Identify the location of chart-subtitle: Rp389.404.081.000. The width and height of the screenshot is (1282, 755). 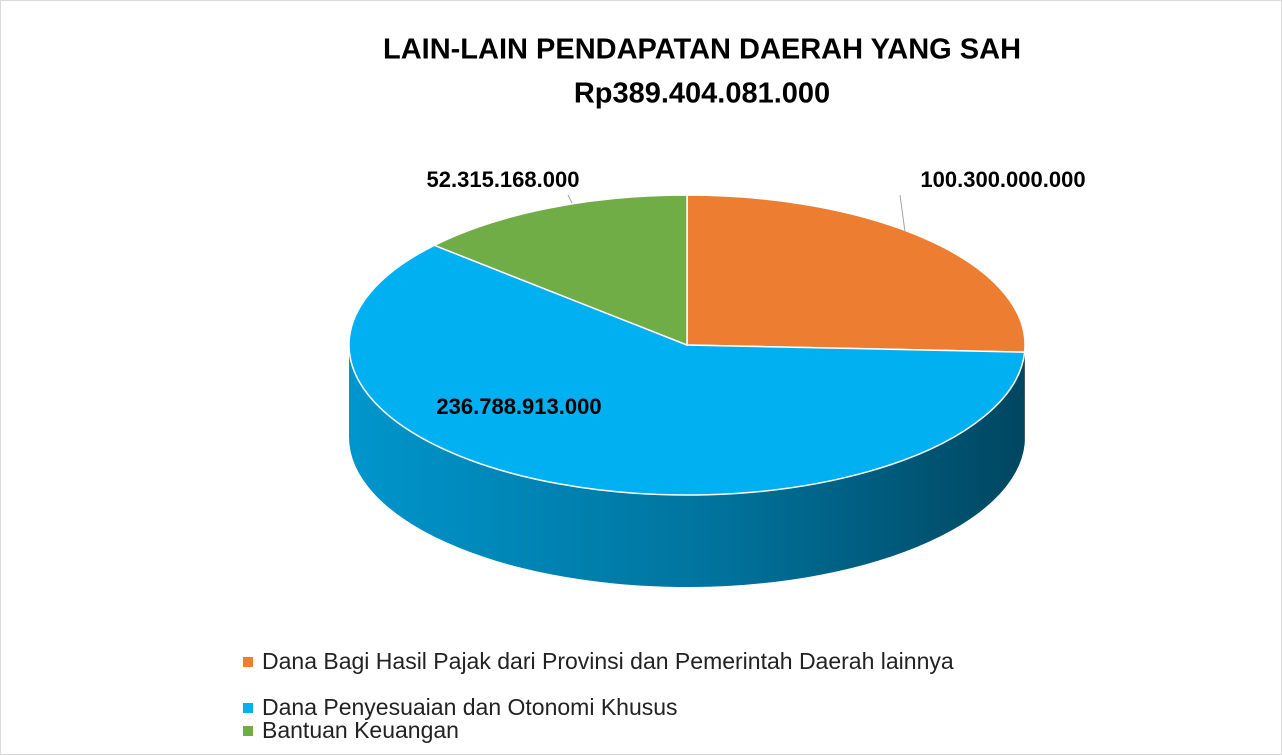
(702, 94).